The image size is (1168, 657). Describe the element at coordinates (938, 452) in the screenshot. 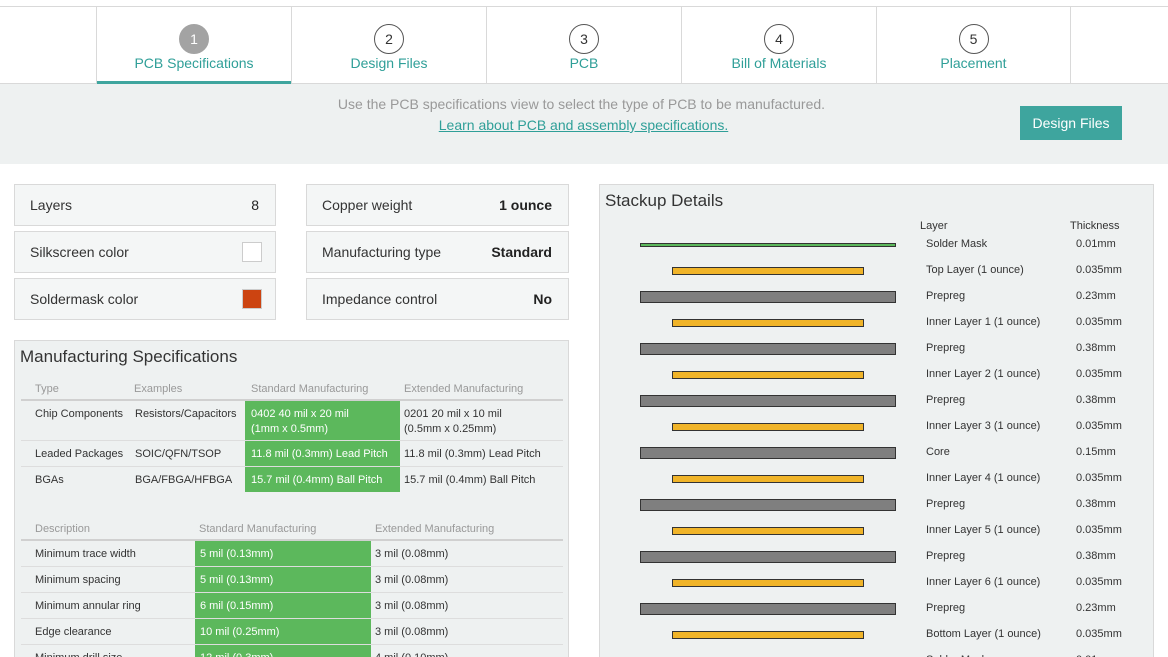

I see `stackup-layer-name: Core` at that location.